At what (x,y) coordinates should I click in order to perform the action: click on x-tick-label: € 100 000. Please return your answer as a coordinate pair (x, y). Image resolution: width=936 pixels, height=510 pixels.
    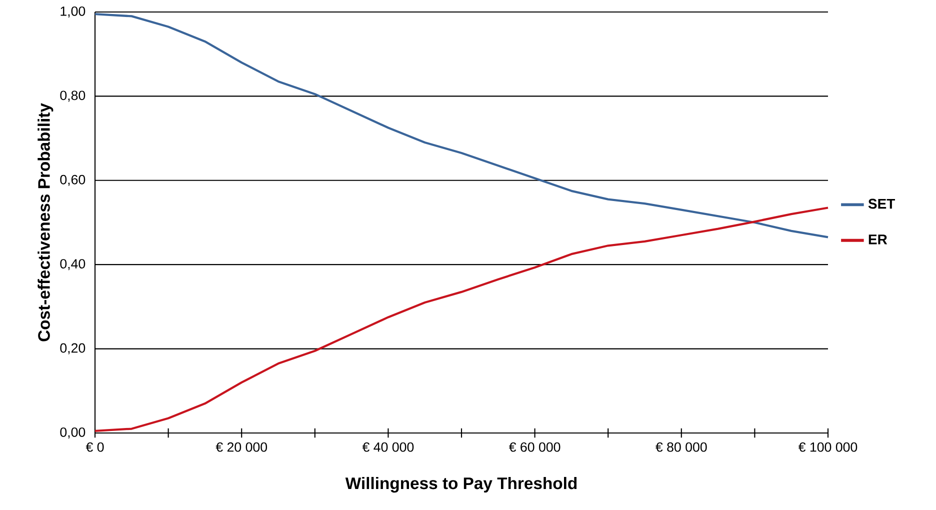
    Looking at the image, I should click on (828, 447).